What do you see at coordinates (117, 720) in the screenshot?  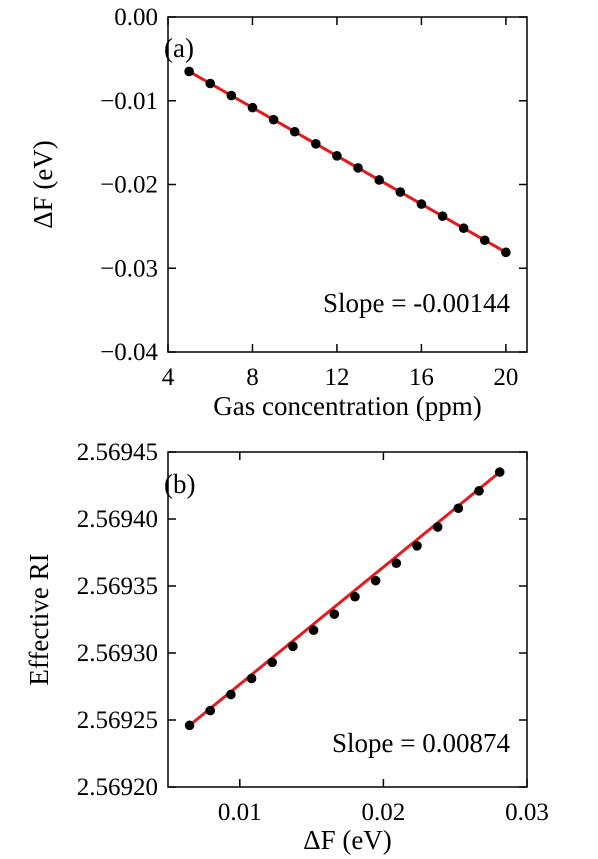 I see `y-tick-label: 2.56925` at bounding box center [117, 720].